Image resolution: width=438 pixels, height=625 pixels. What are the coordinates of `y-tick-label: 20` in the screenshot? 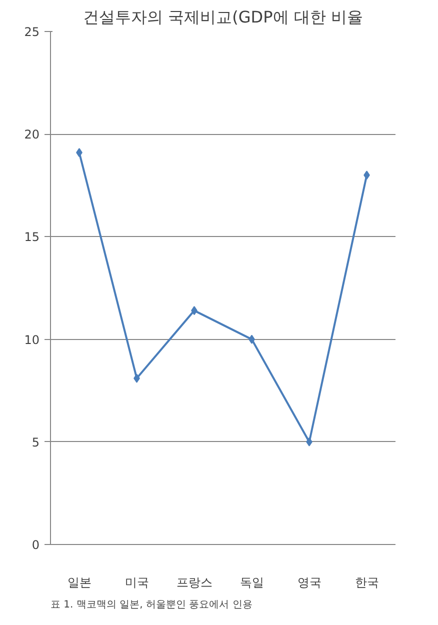 It's located at (32, 135).